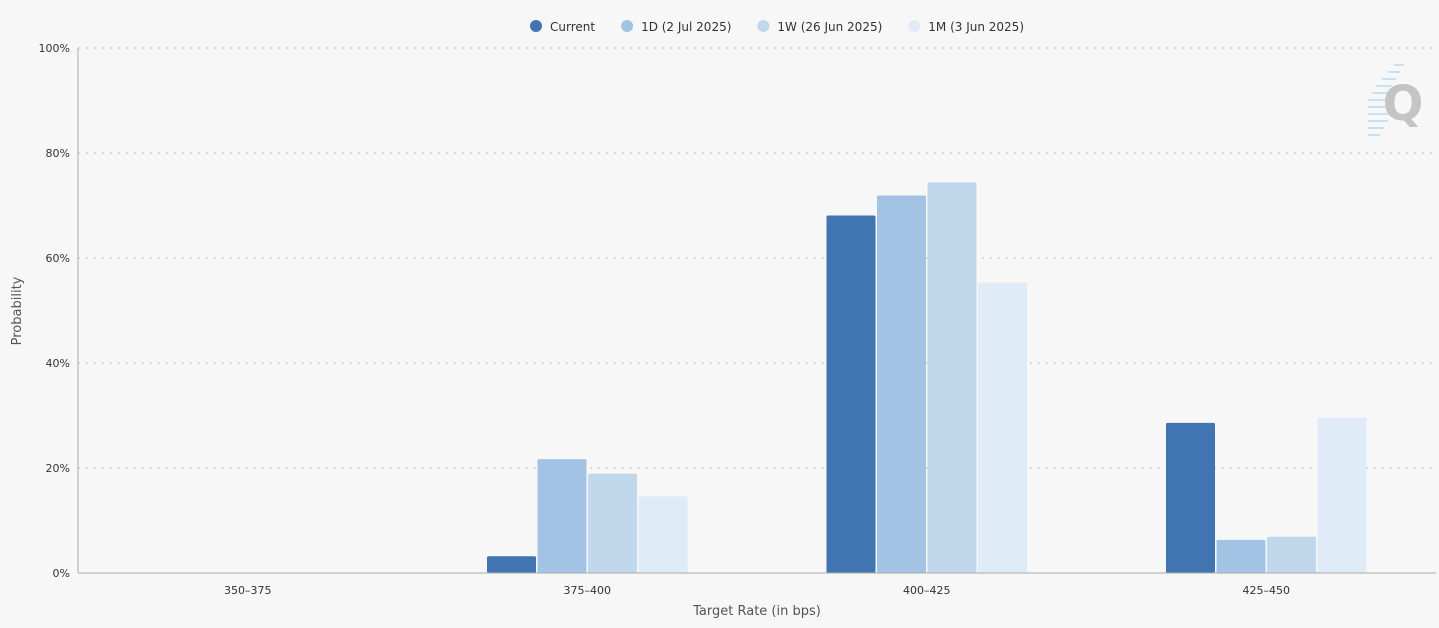 The image size is (1439, 628). What do you see at coordinates (976, 27) in the screenshot?
I see `legend-label: 1M (3 Jun 2025)` at bounding box center [976, 27].